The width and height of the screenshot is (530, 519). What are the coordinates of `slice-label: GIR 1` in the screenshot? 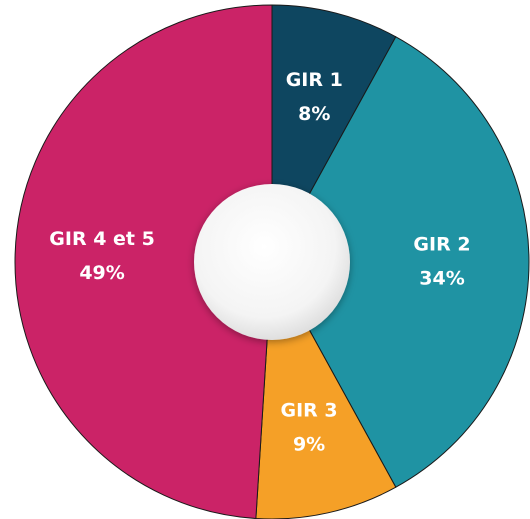 It's located at (314, 80).